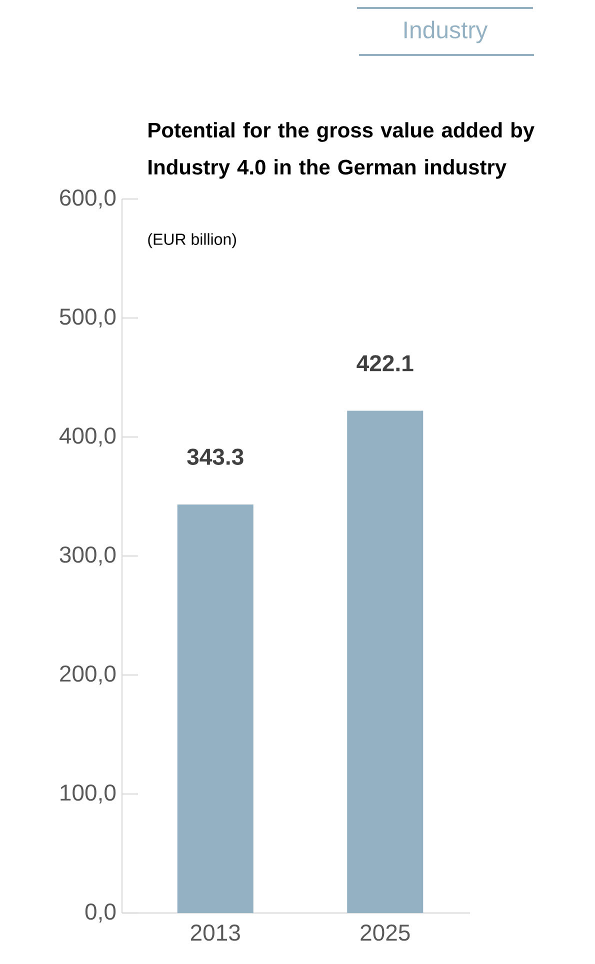 Image resolution: width=595 pixels, height=964 pixels. What do you see at coordinates (100, 912) in the screenshot?
I see `y-tick-label: 0,0` at bounding box center [100, 912].